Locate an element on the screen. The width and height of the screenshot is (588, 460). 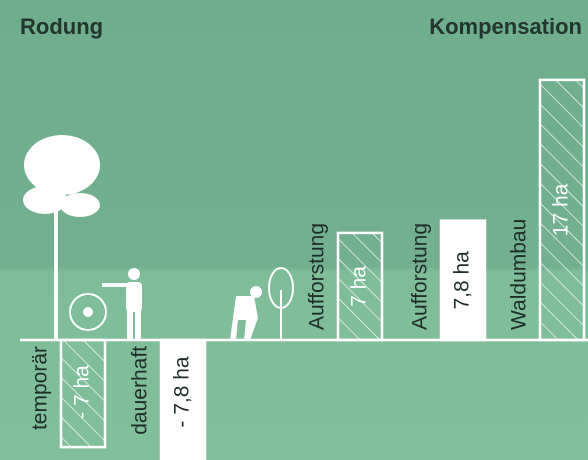
value-label: - 7 ha is located at coordinates (82, 392).